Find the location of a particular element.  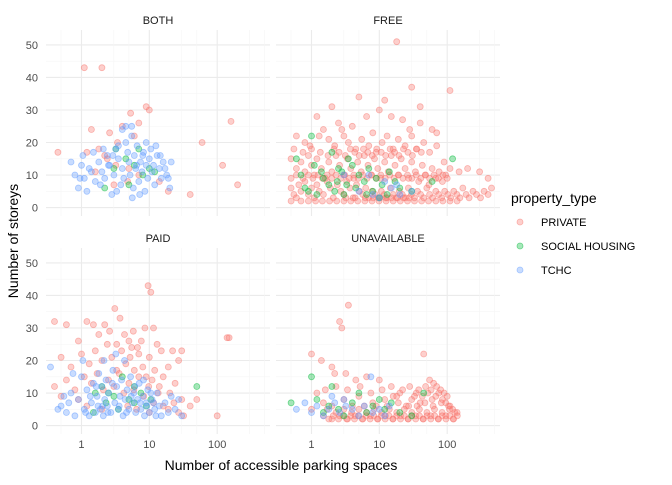

facet-paid: PAID is located at coordinates (158, 333).